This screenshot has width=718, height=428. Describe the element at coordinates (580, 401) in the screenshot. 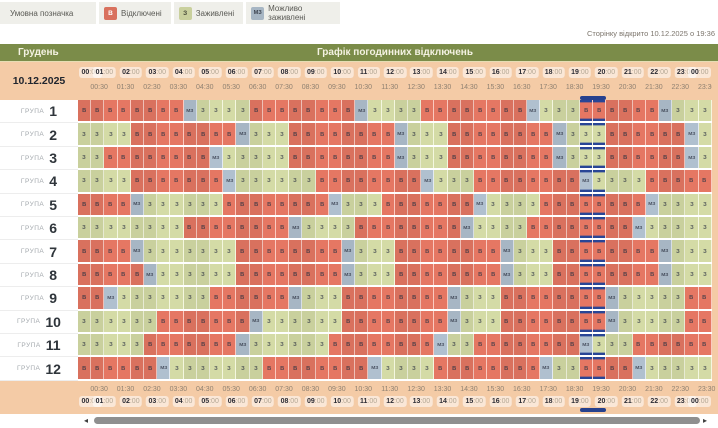

I see `hour-label: 19:00` at that location.